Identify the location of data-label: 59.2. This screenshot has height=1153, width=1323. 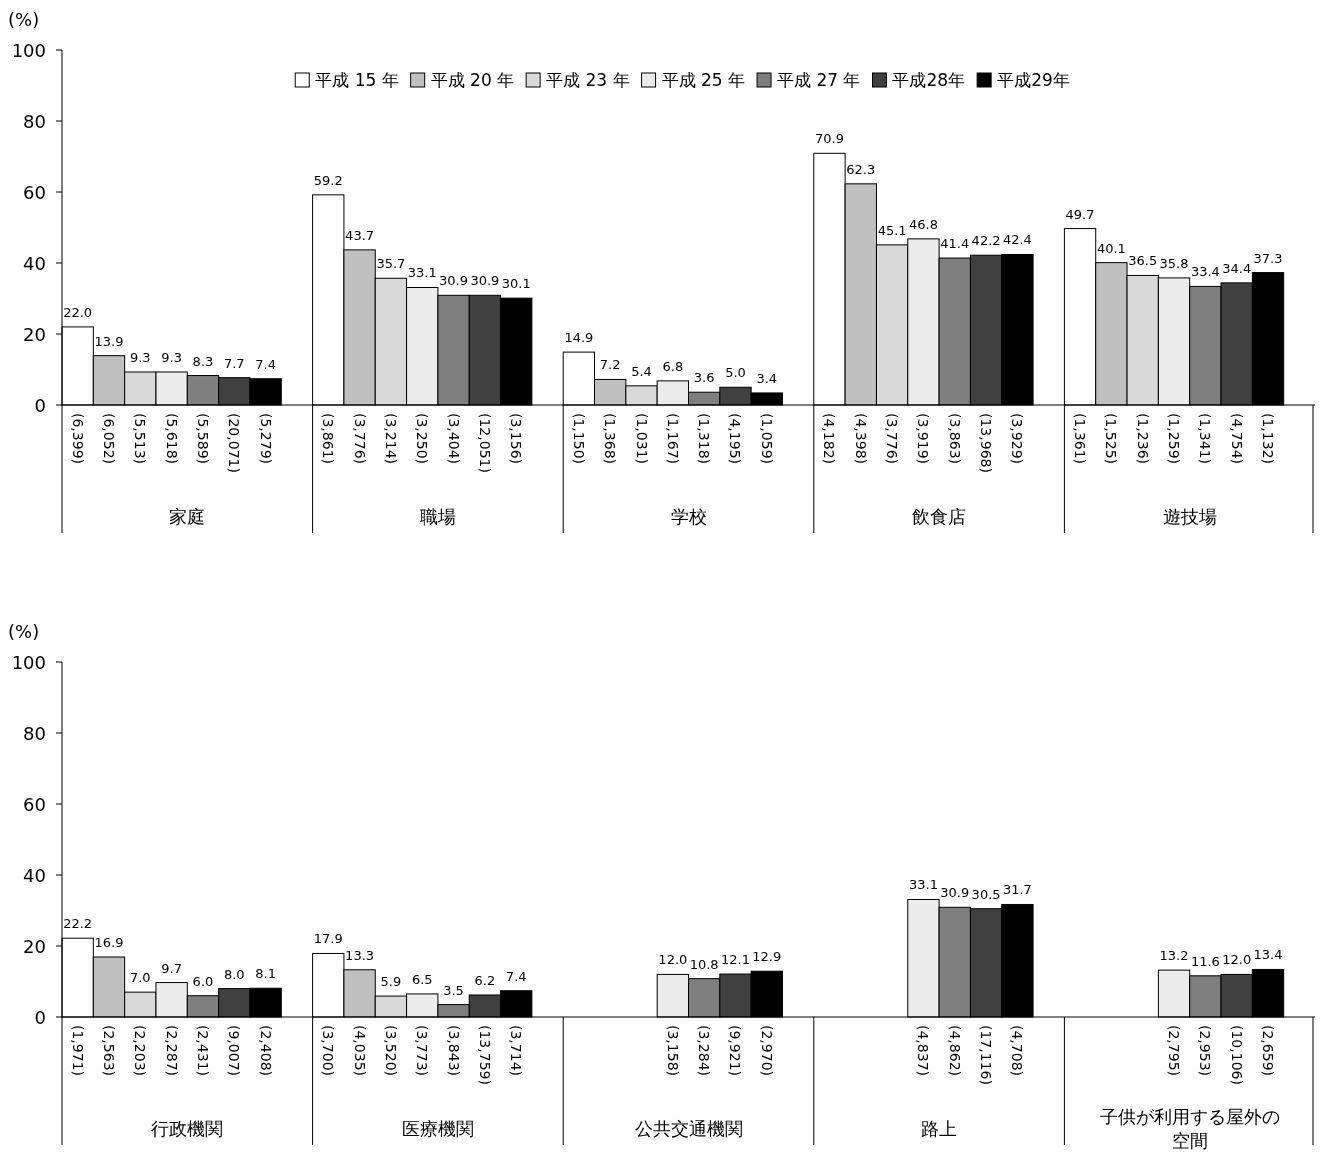
(328, 180).